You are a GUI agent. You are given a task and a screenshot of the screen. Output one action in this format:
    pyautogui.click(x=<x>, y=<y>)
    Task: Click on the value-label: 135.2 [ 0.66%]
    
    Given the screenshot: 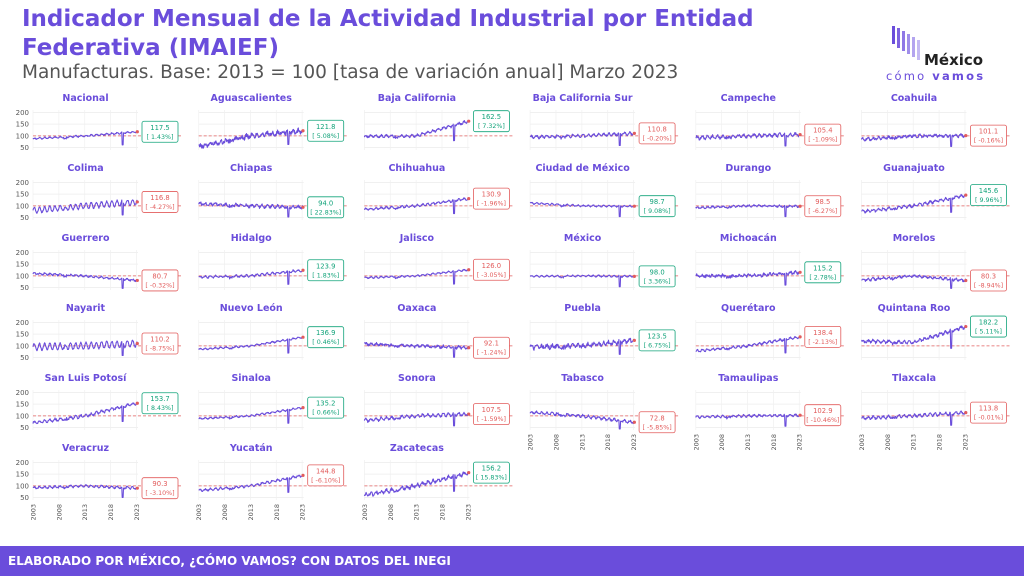 What is the action you would take?
    pyautogui.click(x=326, y=407)
    